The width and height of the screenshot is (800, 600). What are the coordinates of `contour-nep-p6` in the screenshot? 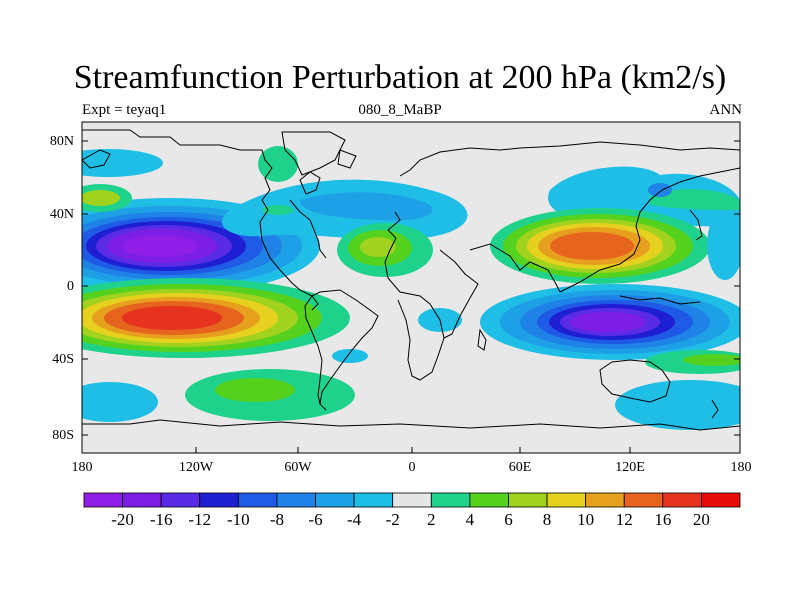 It's located at (101, 198).